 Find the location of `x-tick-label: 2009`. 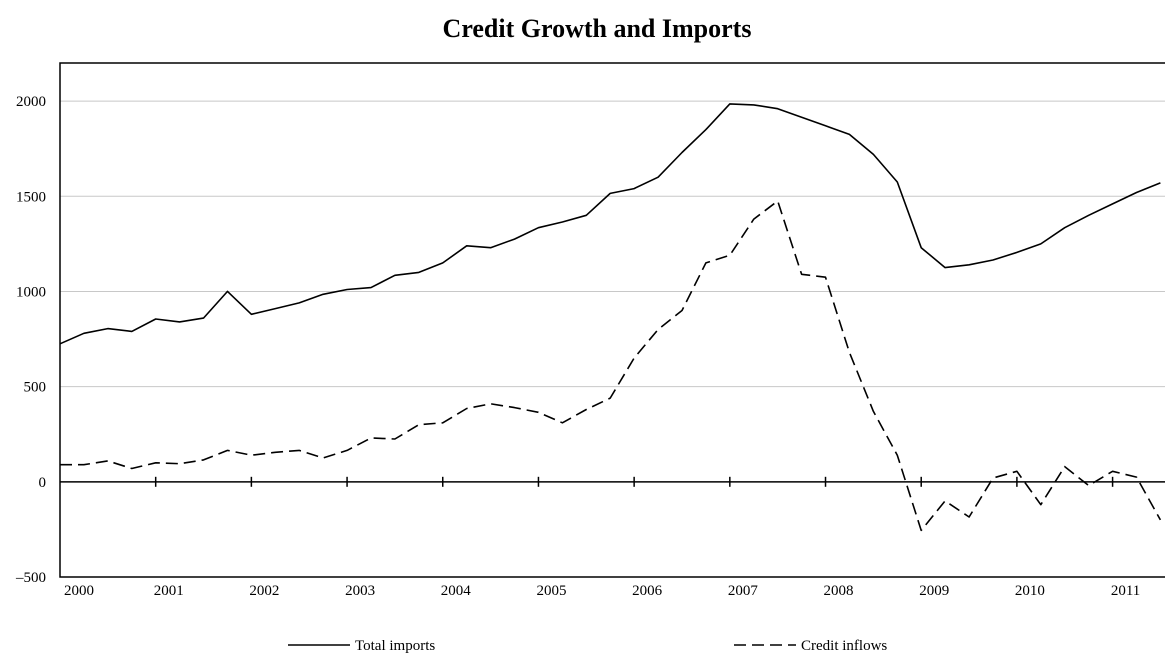

x-tick-label: 2009 is located at coordinates (934, 591).